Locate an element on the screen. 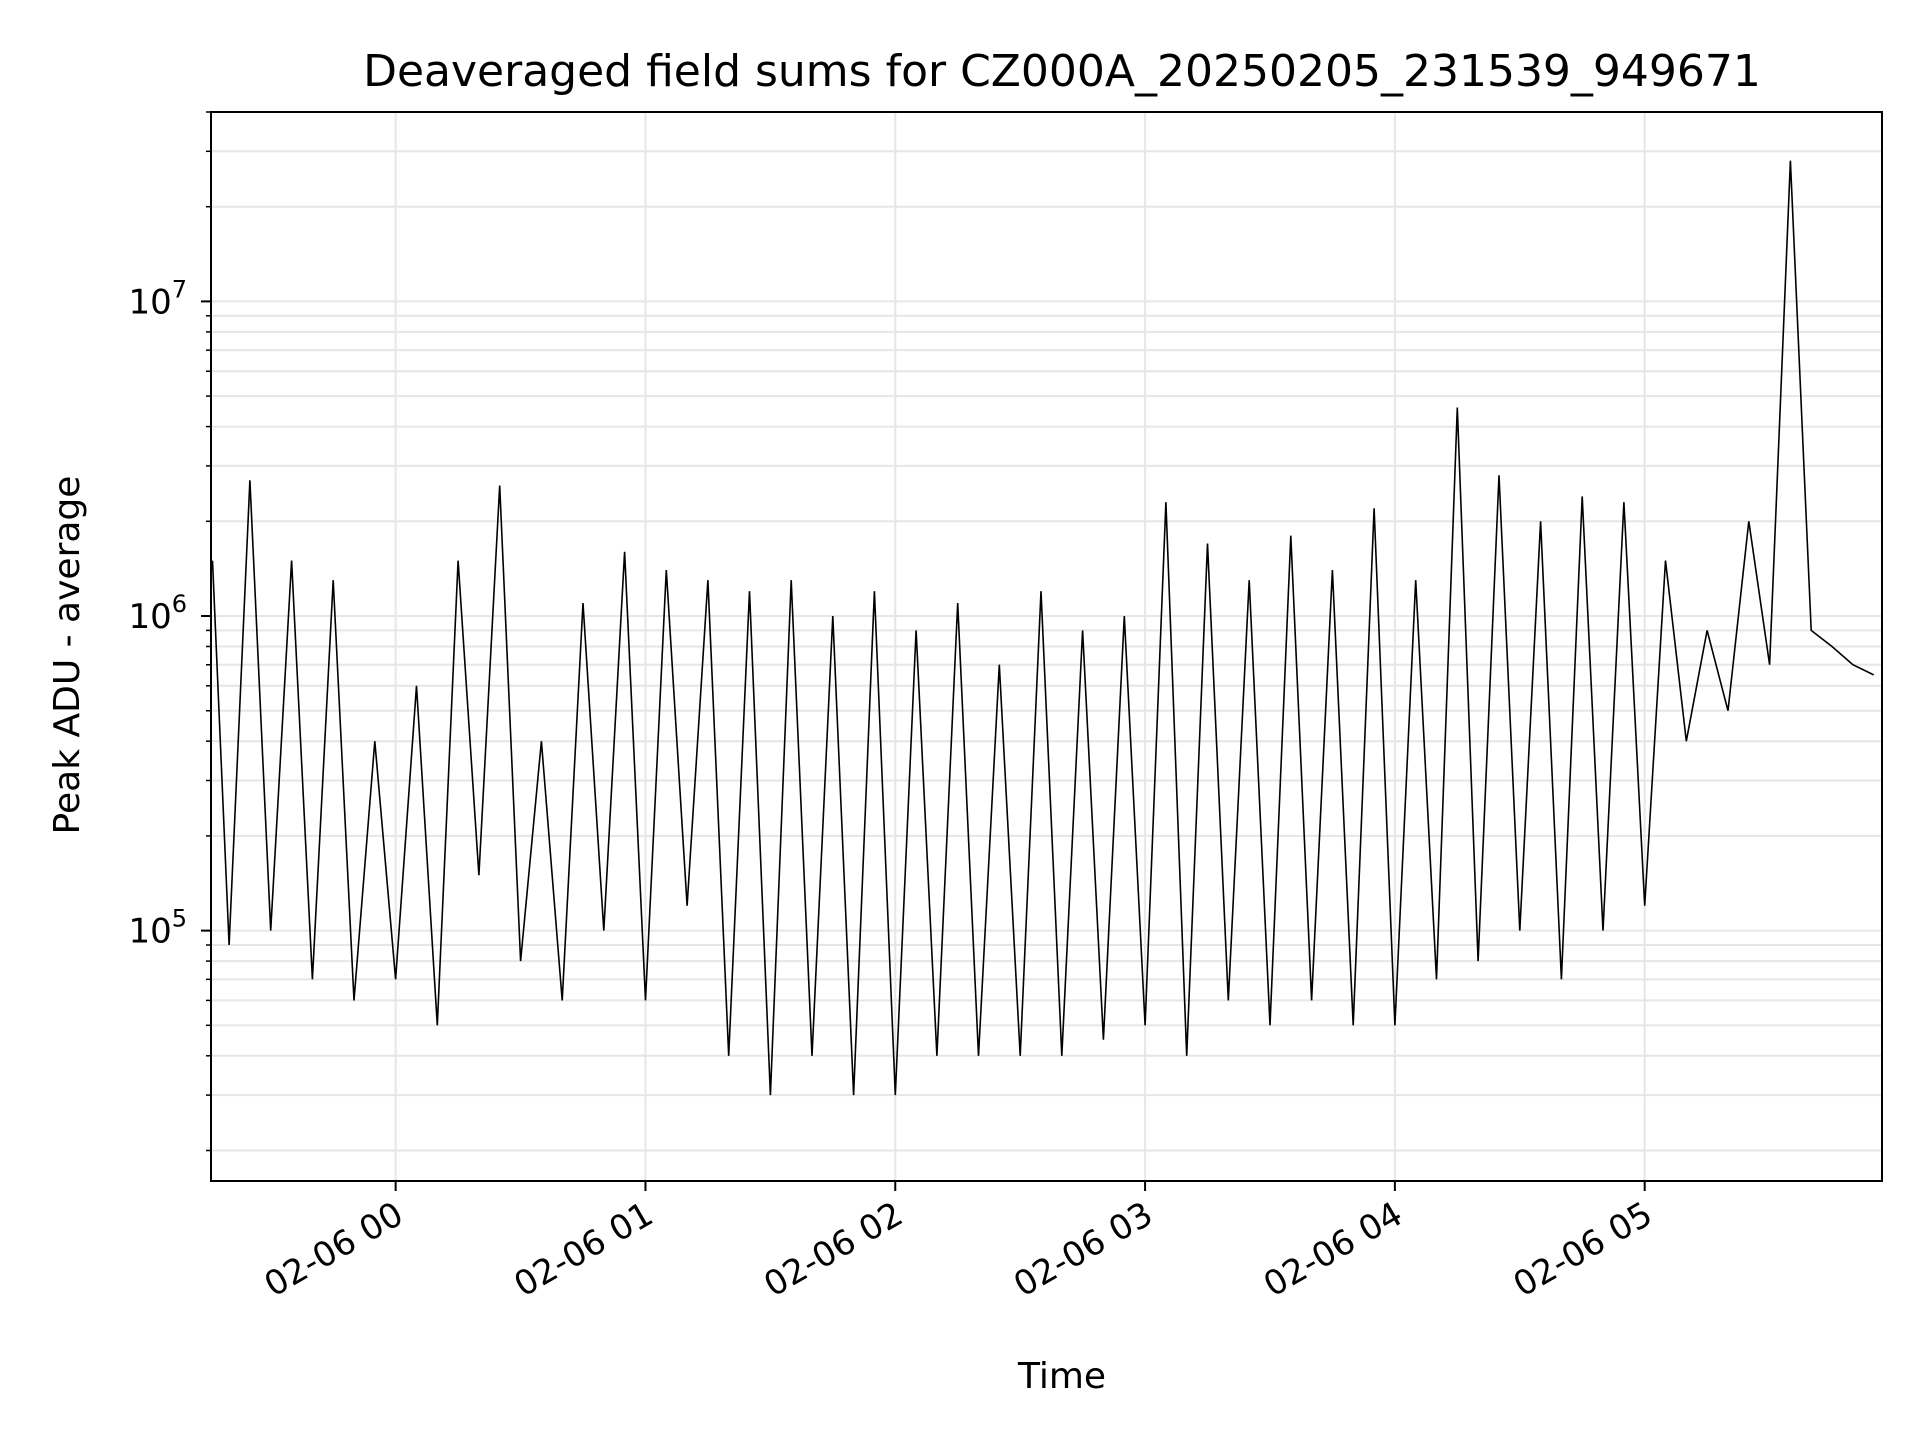 The height and width of the screenshot is (1440, 1920). x-axis-label: Time is located at coordinates (1061, 1376).